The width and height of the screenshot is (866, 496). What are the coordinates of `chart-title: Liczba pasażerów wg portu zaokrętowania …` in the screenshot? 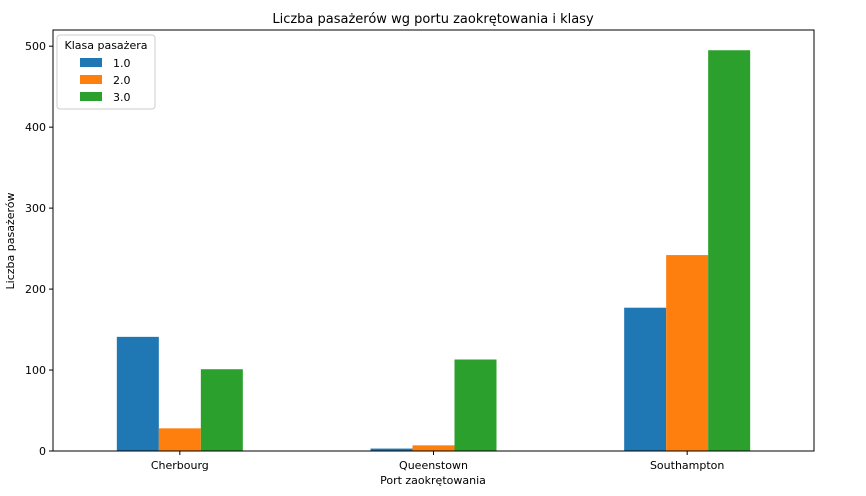 It's located at (433, 19).